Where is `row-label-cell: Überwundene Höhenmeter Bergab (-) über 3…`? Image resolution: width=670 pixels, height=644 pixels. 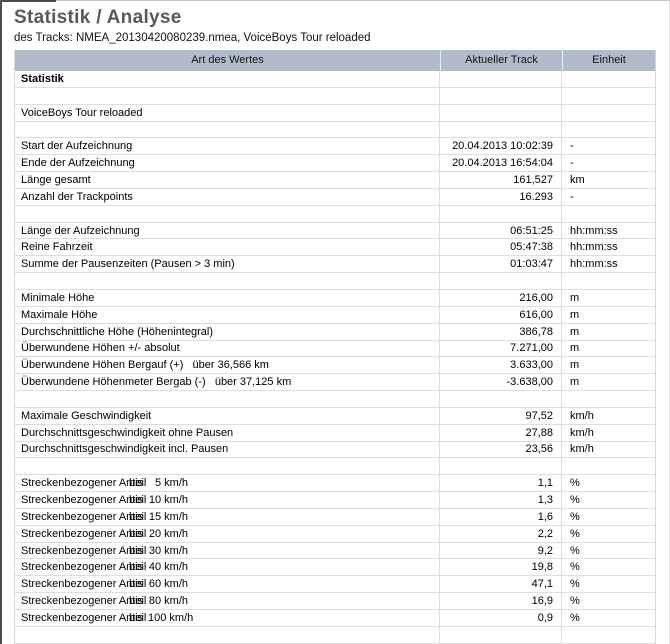 row-label-cell: Überwundene Höhenmeter Bergab (-) über 3… is located at coordinates (227, 382).